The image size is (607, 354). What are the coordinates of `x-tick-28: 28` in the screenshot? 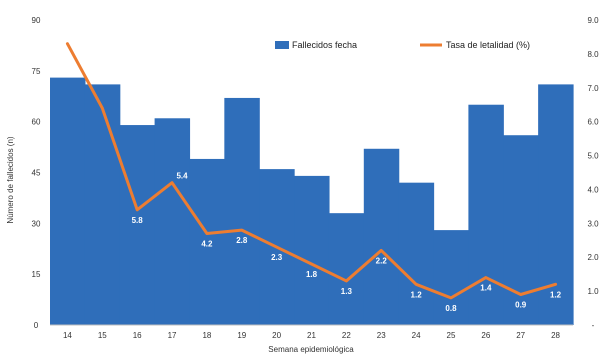 It's located at (555, 335).